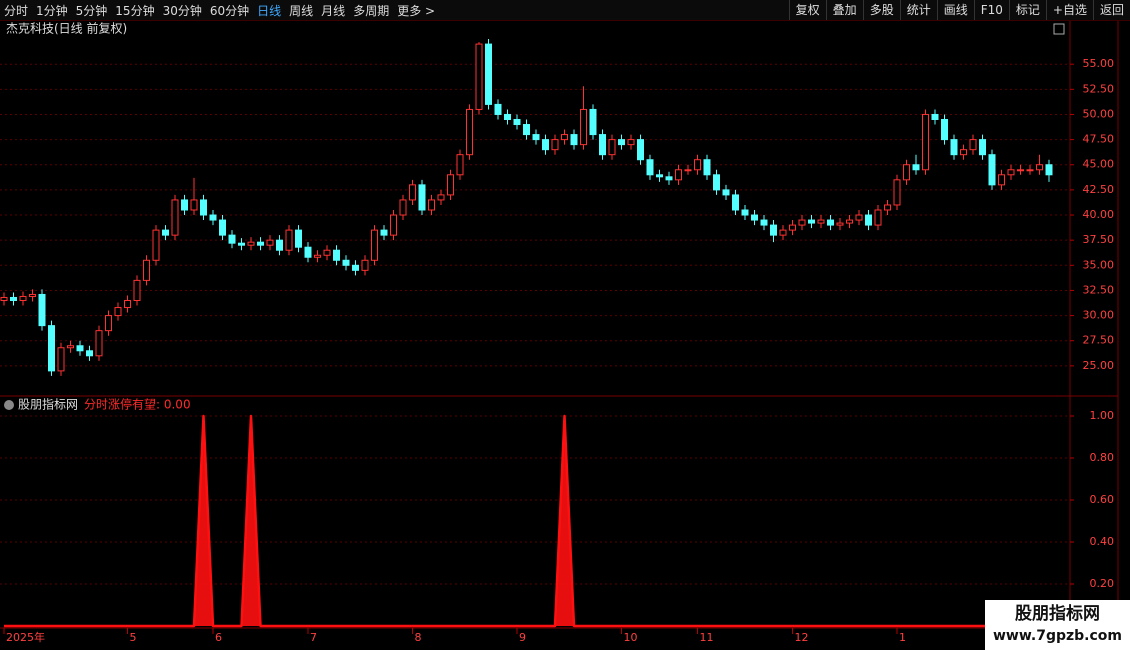  I want to click on y-tick-label: 1.00, so click(1102, 415).